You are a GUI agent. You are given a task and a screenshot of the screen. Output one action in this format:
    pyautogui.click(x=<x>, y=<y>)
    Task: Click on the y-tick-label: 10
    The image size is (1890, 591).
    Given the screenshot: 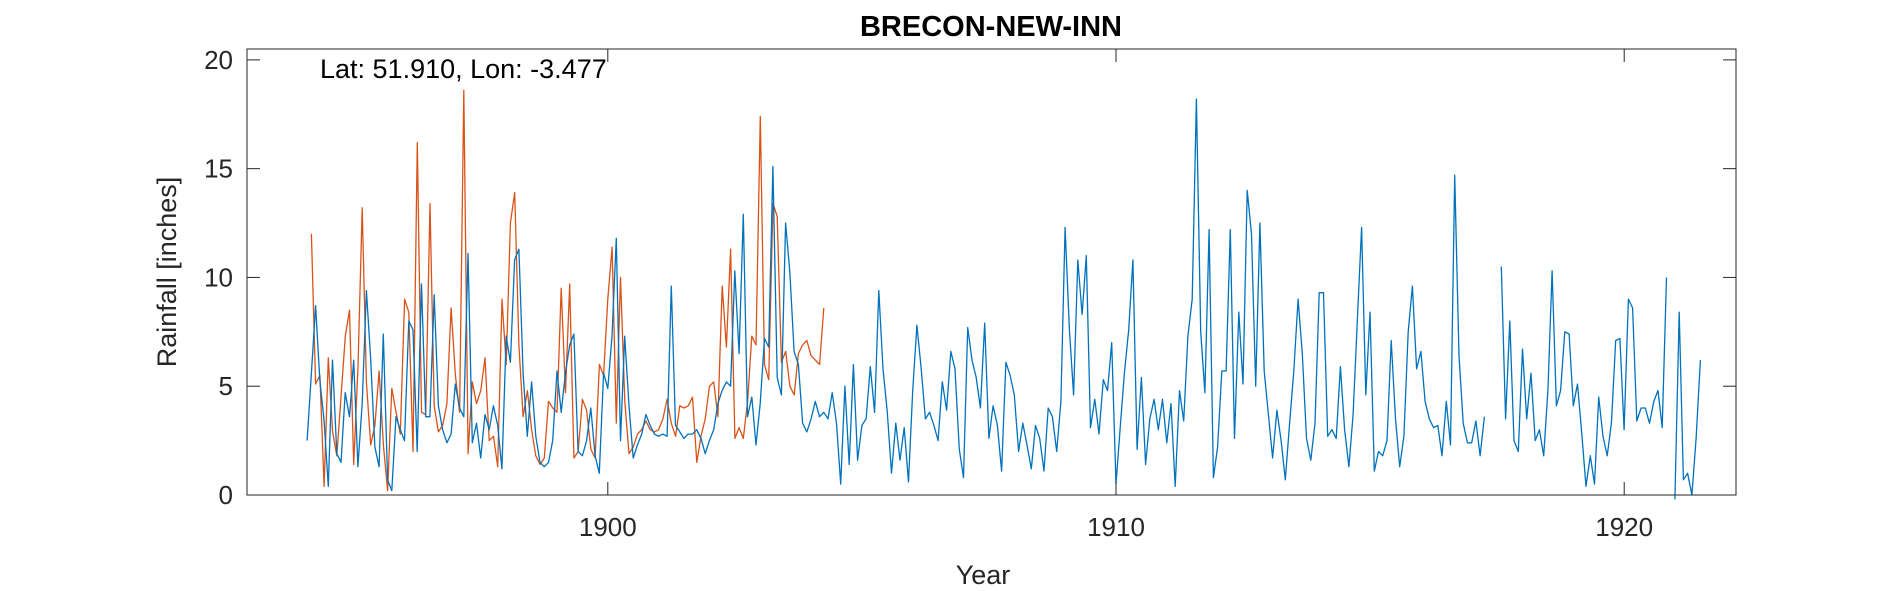 What is the action you would take?
    pyautogui.click(x=218, y=277)
    